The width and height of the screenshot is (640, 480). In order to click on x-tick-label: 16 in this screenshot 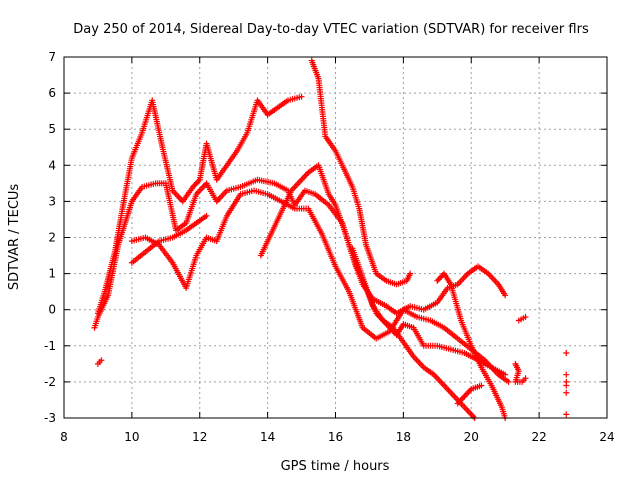, I will do `click(335, 437)`.